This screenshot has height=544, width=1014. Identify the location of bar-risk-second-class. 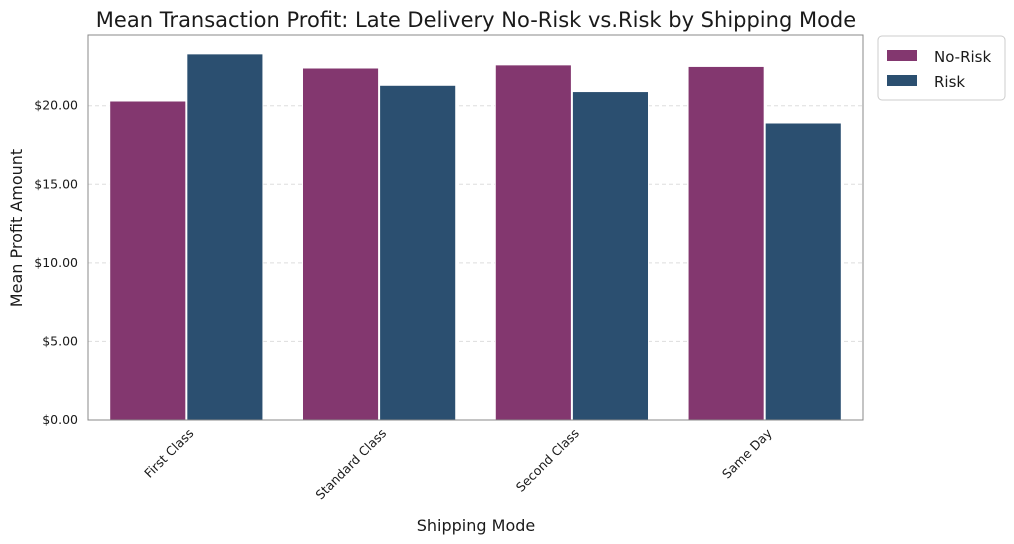
(610, 256).